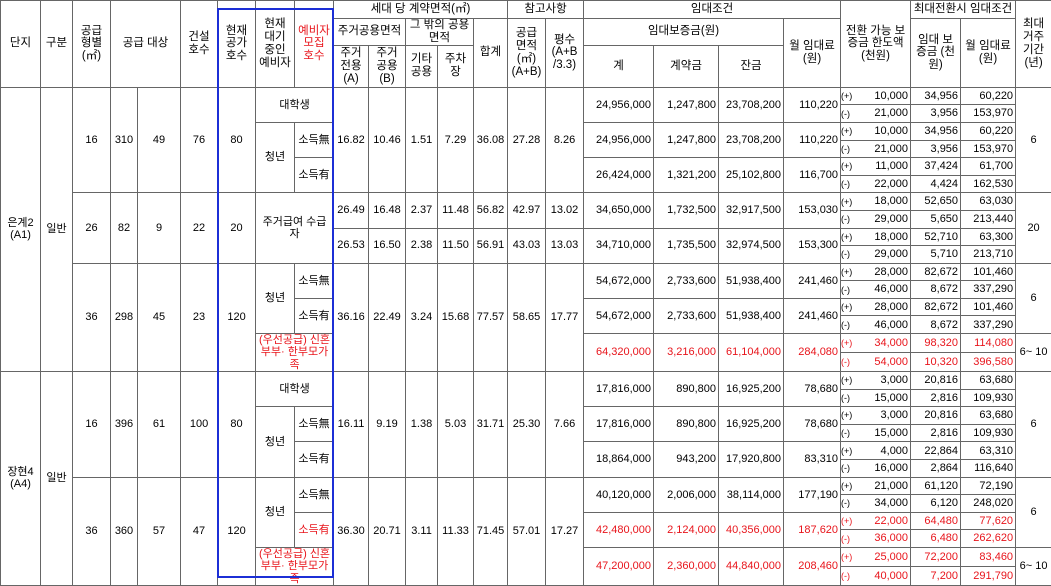  I want to click on max-deposit: 72,200, so click(936, 556).